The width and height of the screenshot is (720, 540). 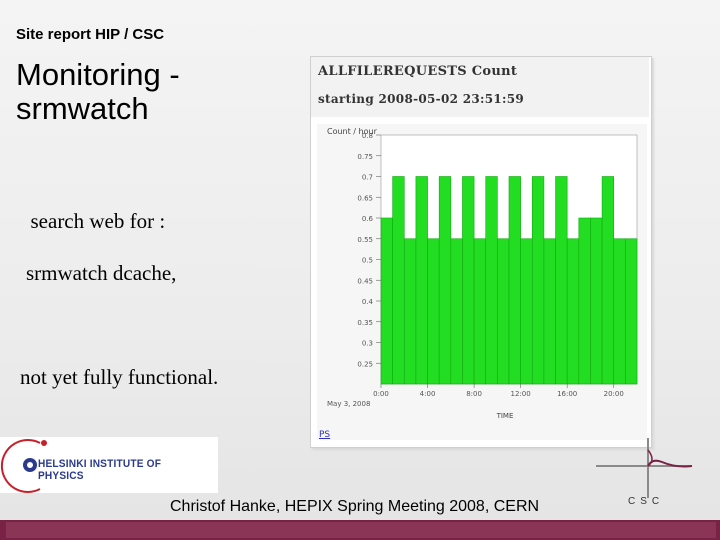 I want to click on y-tick-label: 0.45, so click(x=365, y=281).